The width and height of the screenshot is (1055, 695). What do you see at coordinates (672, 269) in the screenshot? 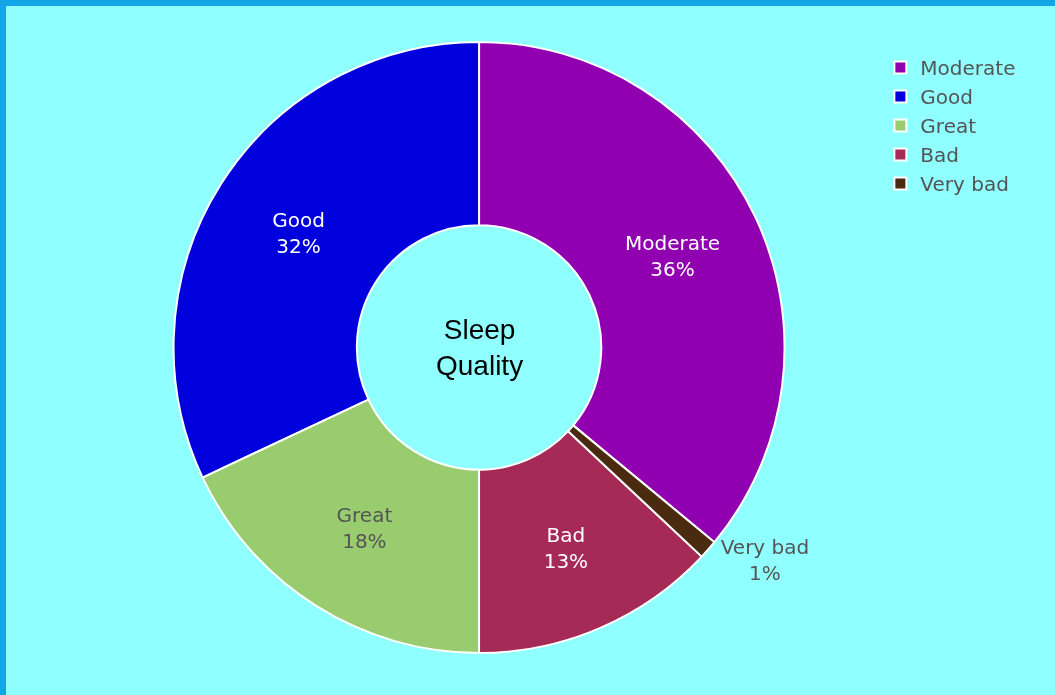
I see `data-label: 36%` at bounding box center [672, 269].